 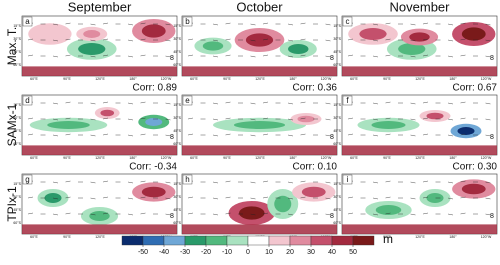 I want to click on map-panel: a 8 60°E 90°E 120°E 180° 120°W 15°S 30°S 45°S 60°S, so click(x=95, y=48).